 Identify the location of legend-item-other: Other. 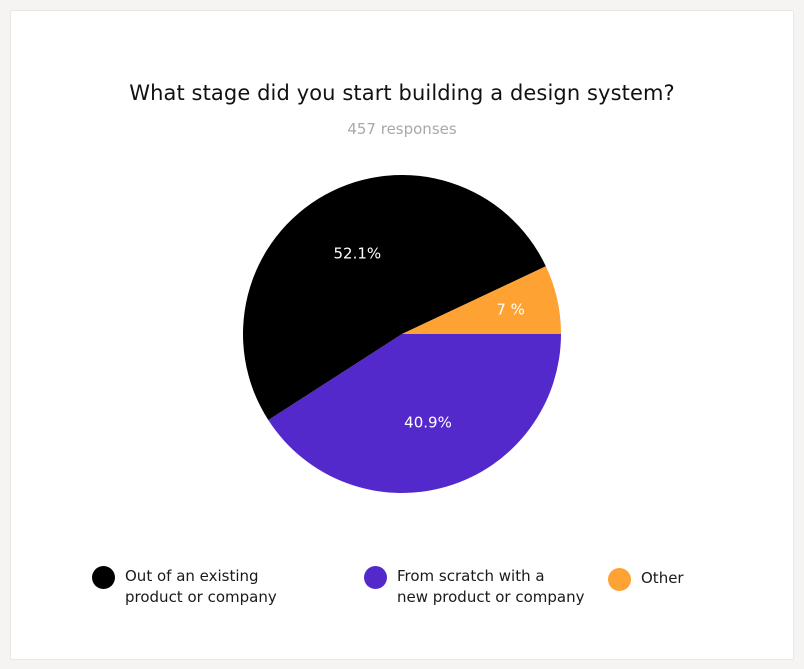
(646, 579).